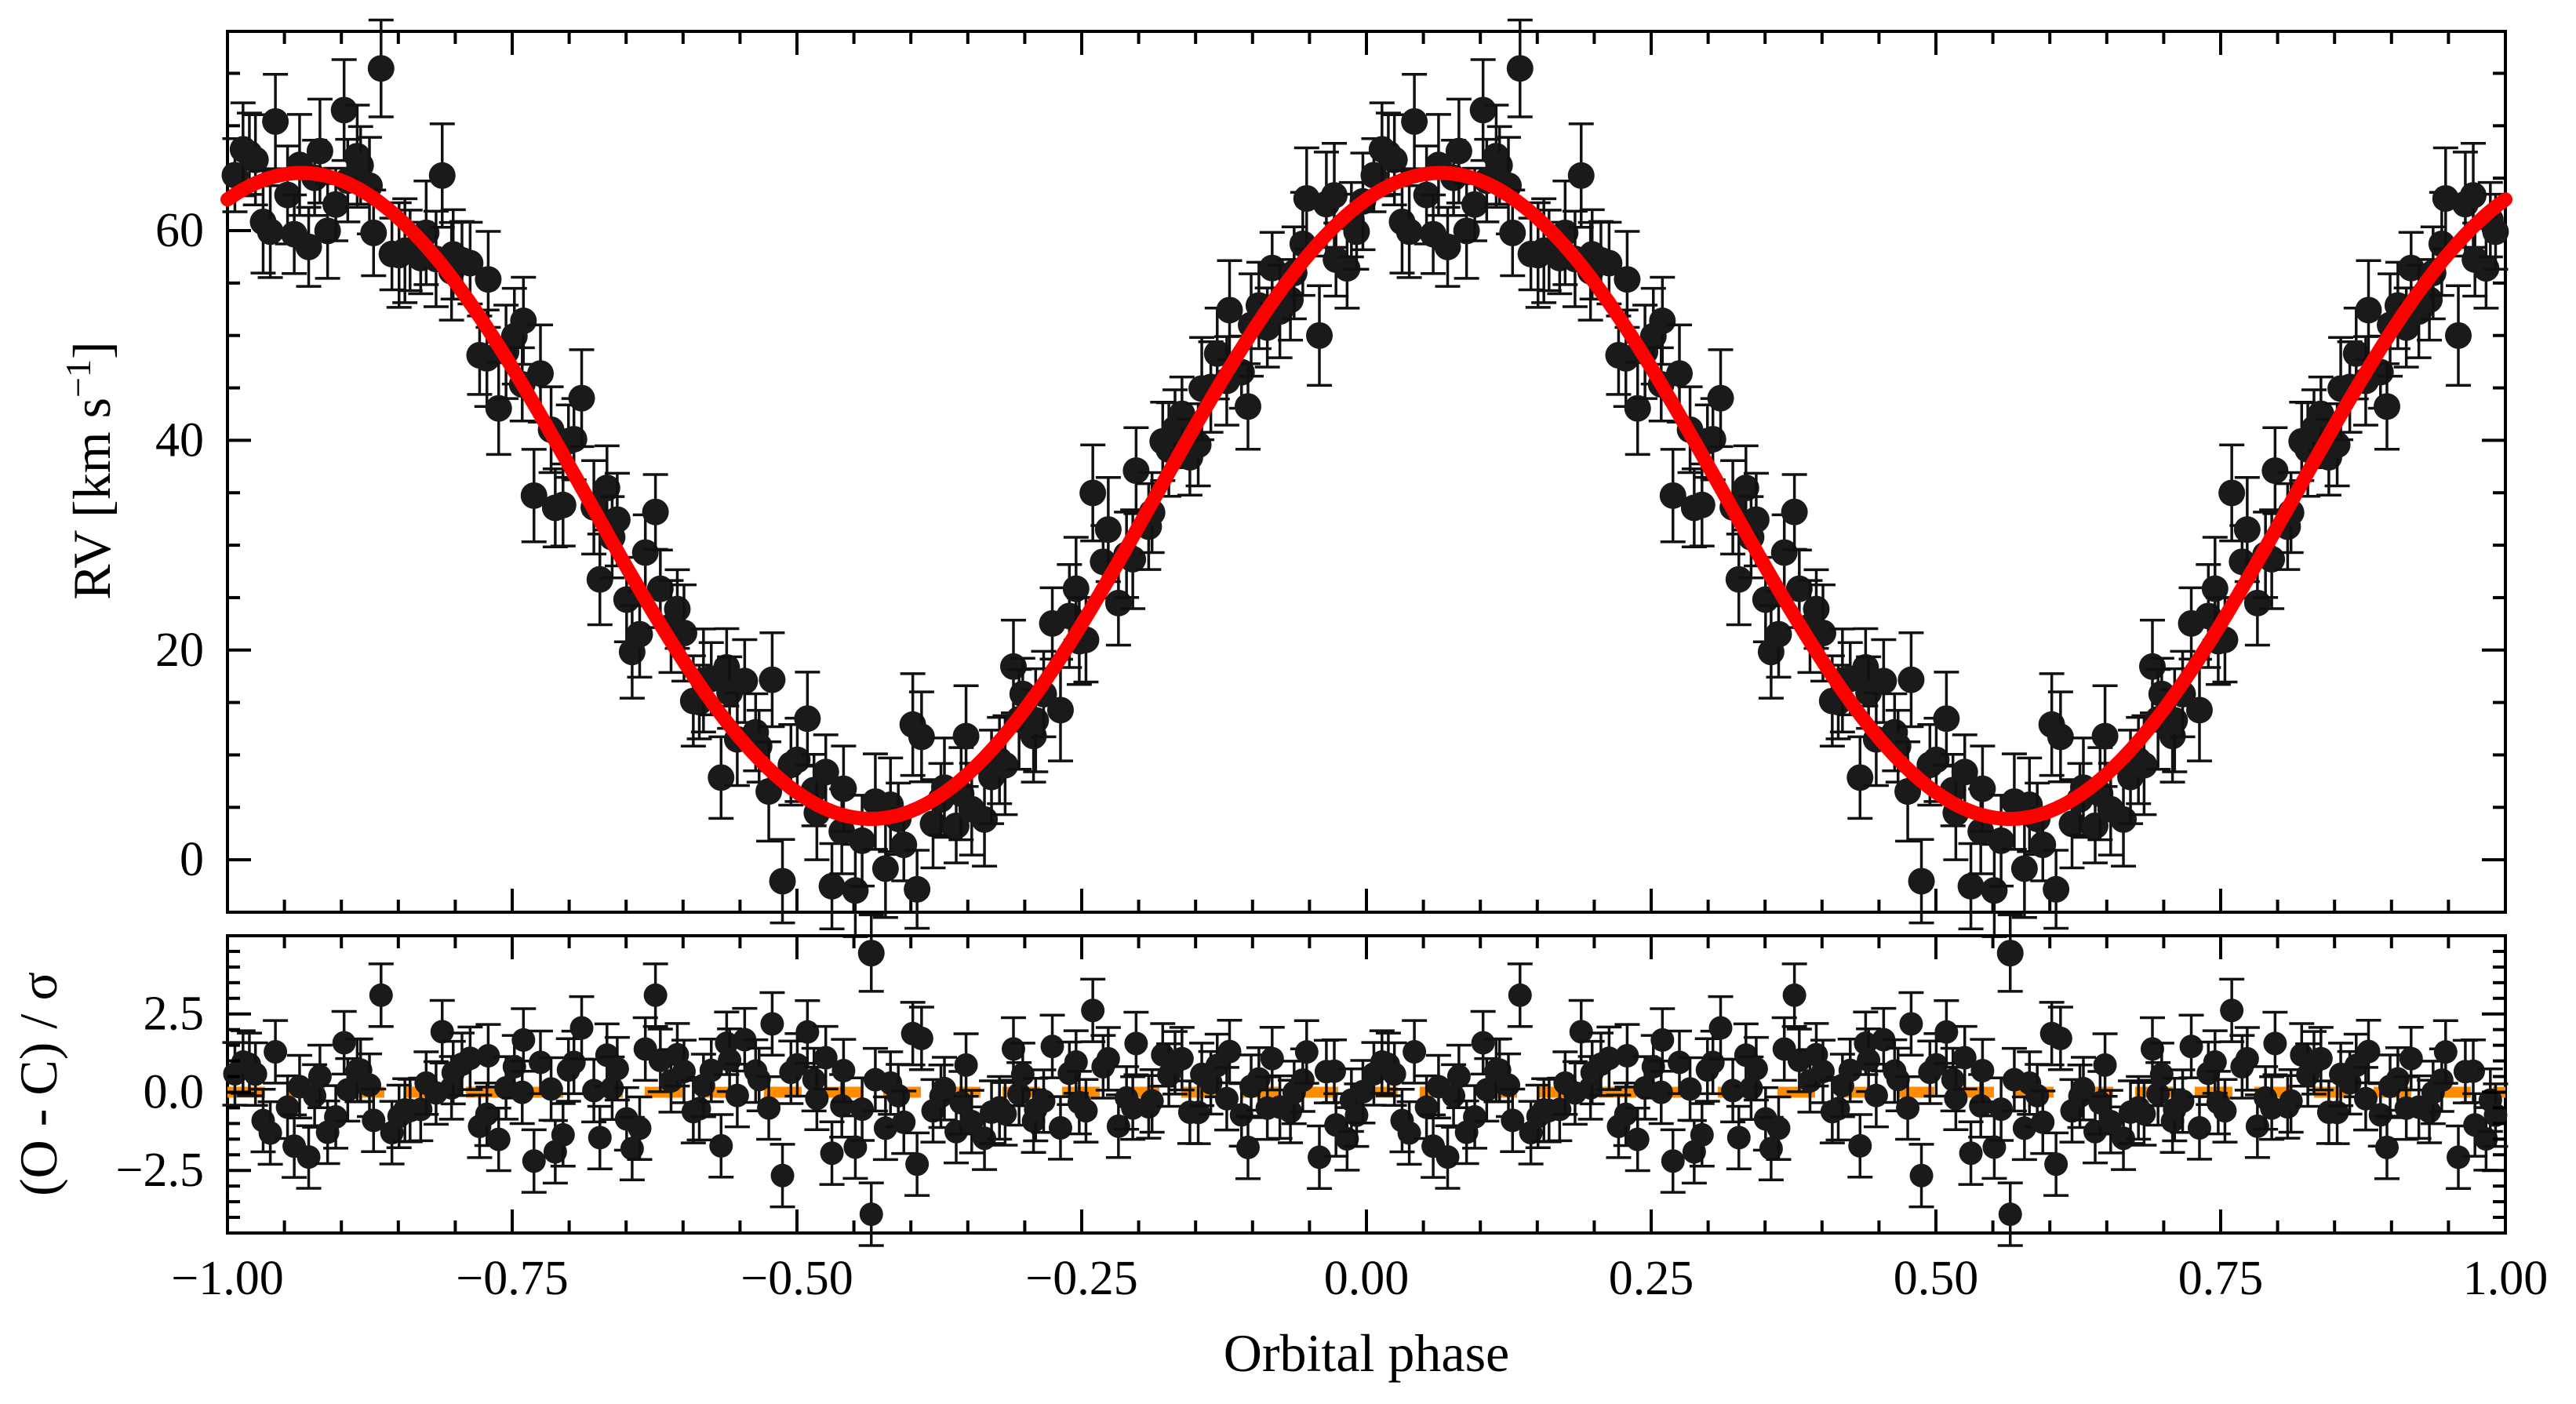  I want to click on x-tick-label: −1.00, so click(227, 1278).